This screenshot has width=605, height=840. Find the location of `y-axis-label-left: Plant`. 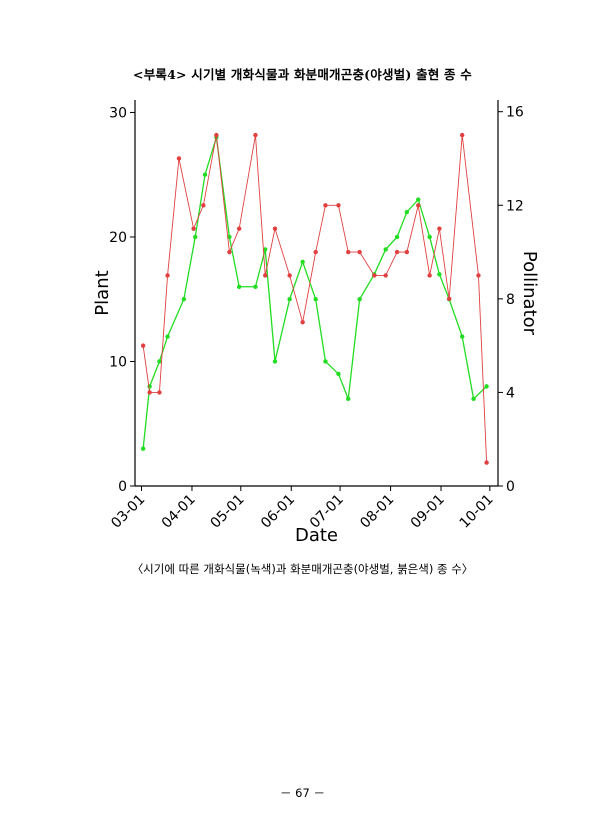

y-axis-label-left: Plant is located at coordinates (102, 292).